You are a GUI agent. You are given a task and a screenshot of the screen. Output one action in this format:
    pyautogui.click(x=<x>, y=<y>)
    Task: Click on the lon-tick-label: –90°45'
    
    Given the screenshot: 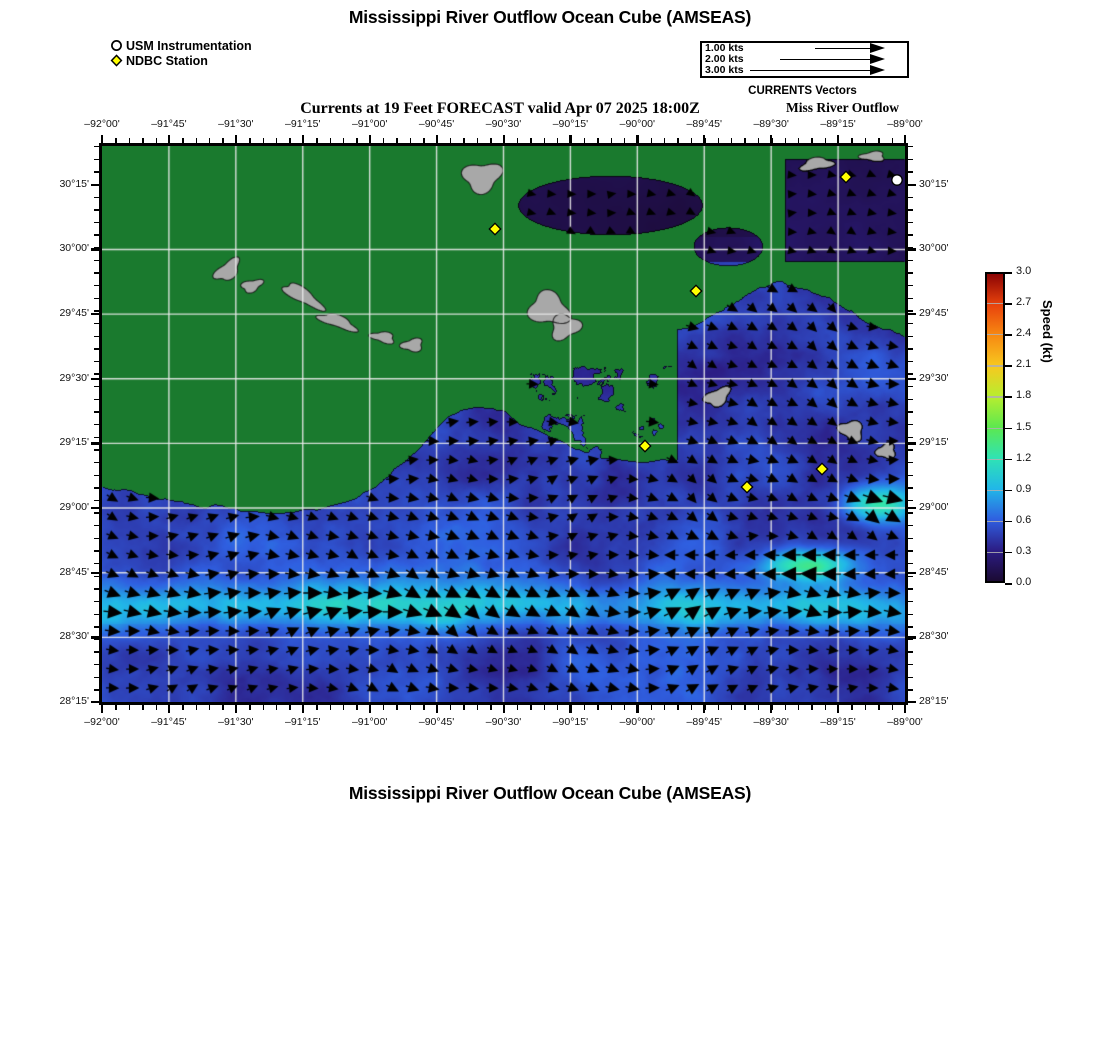 What is the action you would take?
    pyautogui.click(x=436, y=124)
    